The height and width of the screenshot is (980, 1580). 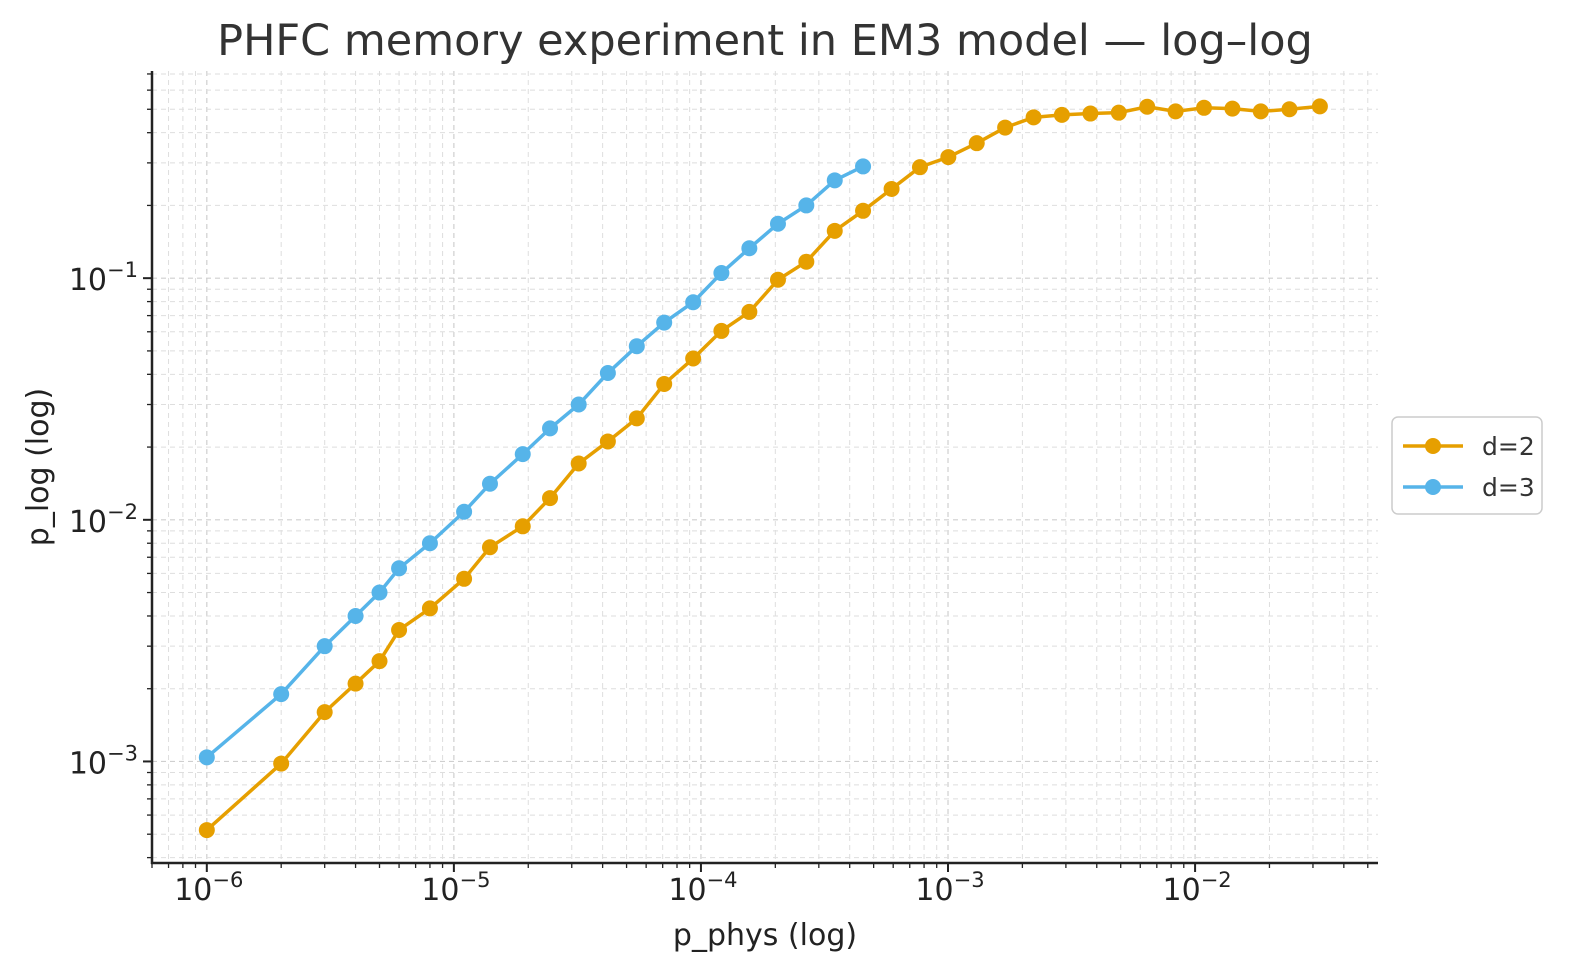 I want to click on x-tick-label: 10⁻⁴, so click(x=702, y=888).